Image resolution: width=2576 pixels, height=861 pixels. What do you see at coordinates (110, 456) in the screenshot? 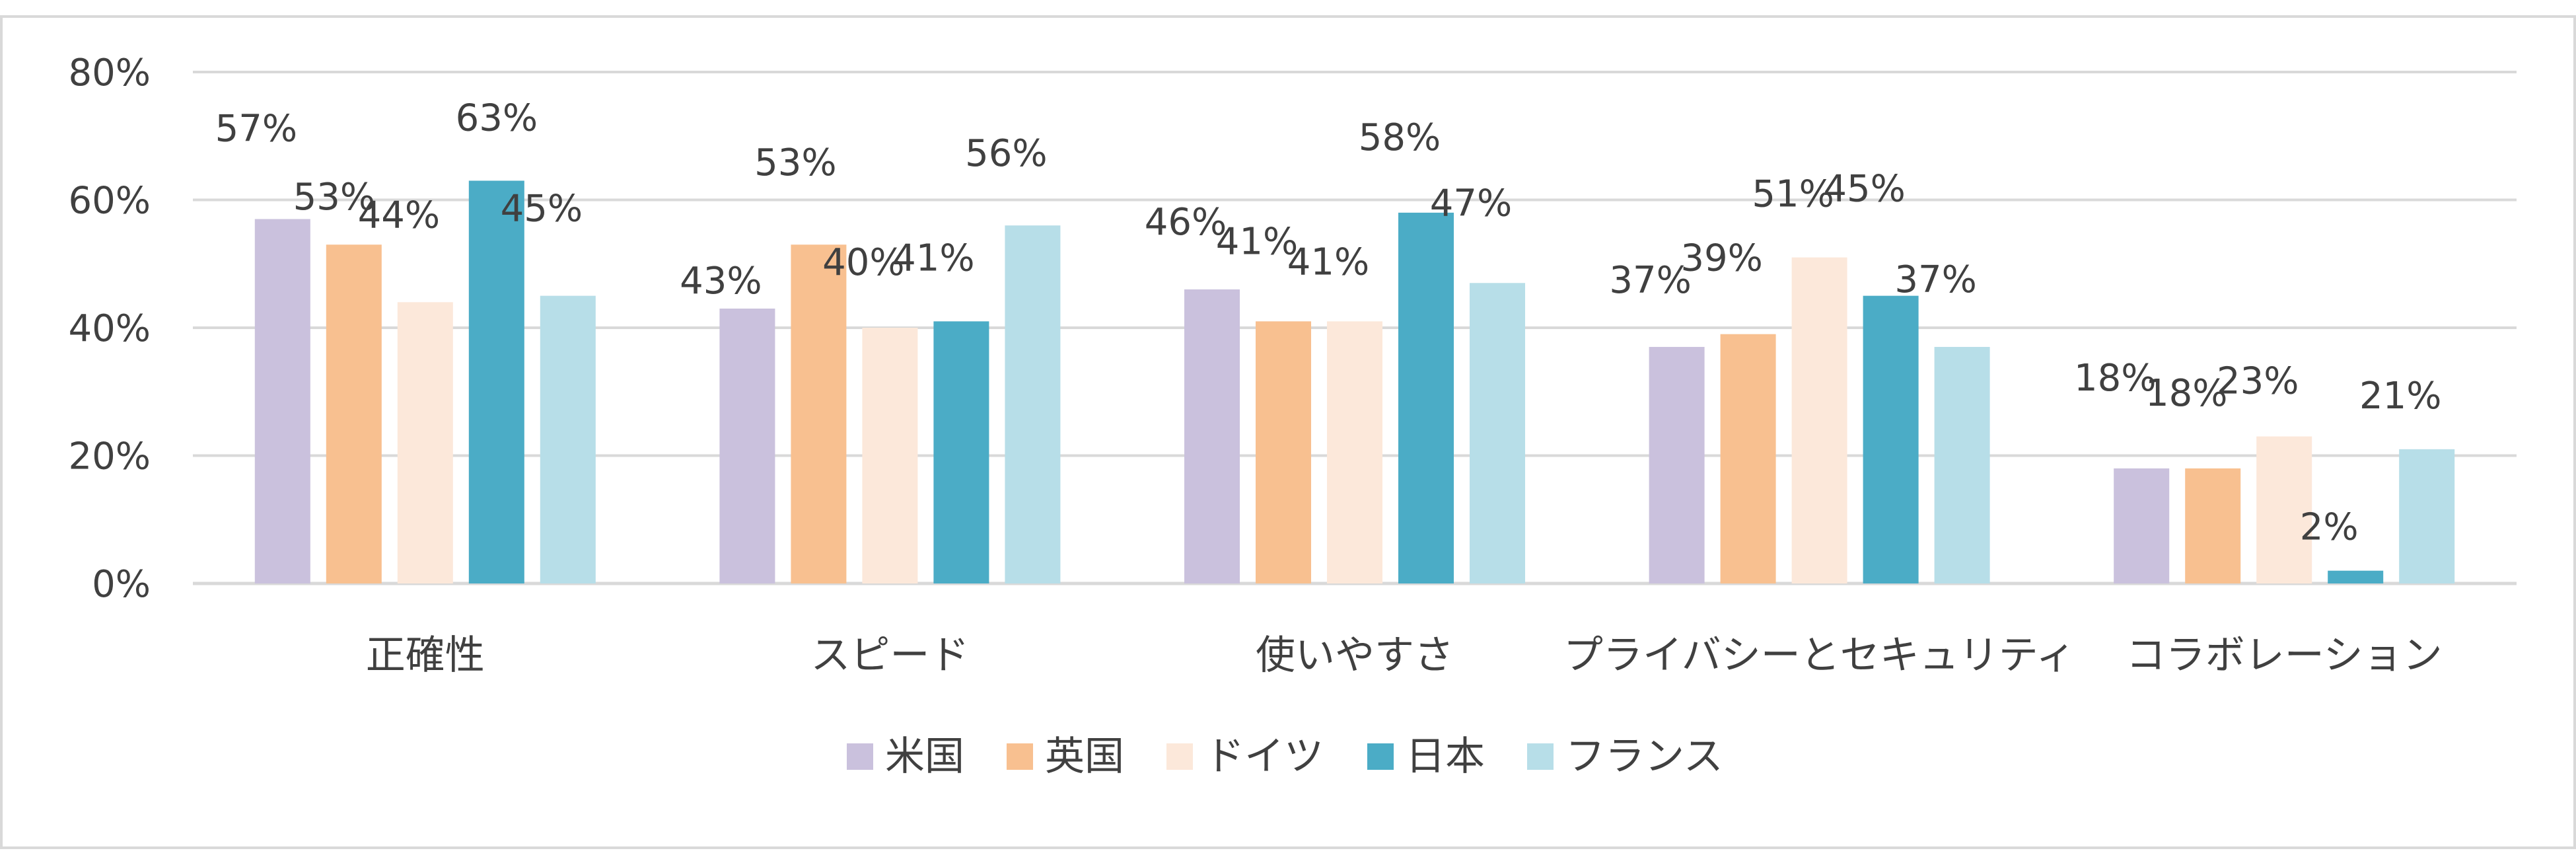
I see `y-tick-label: 20%` at bounding box center [110, 456].